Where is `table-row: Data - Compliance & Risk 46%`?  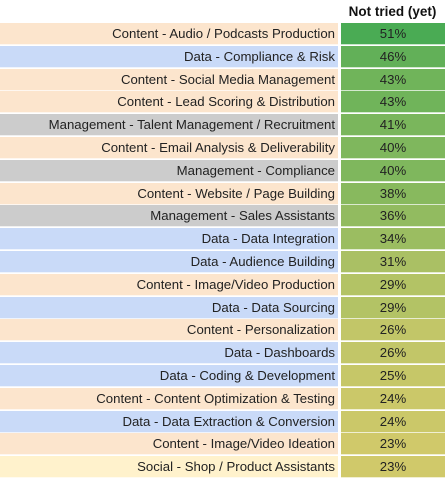 table-row: Data - Compliance & Risk 46% is located at coordinates (222, 56).